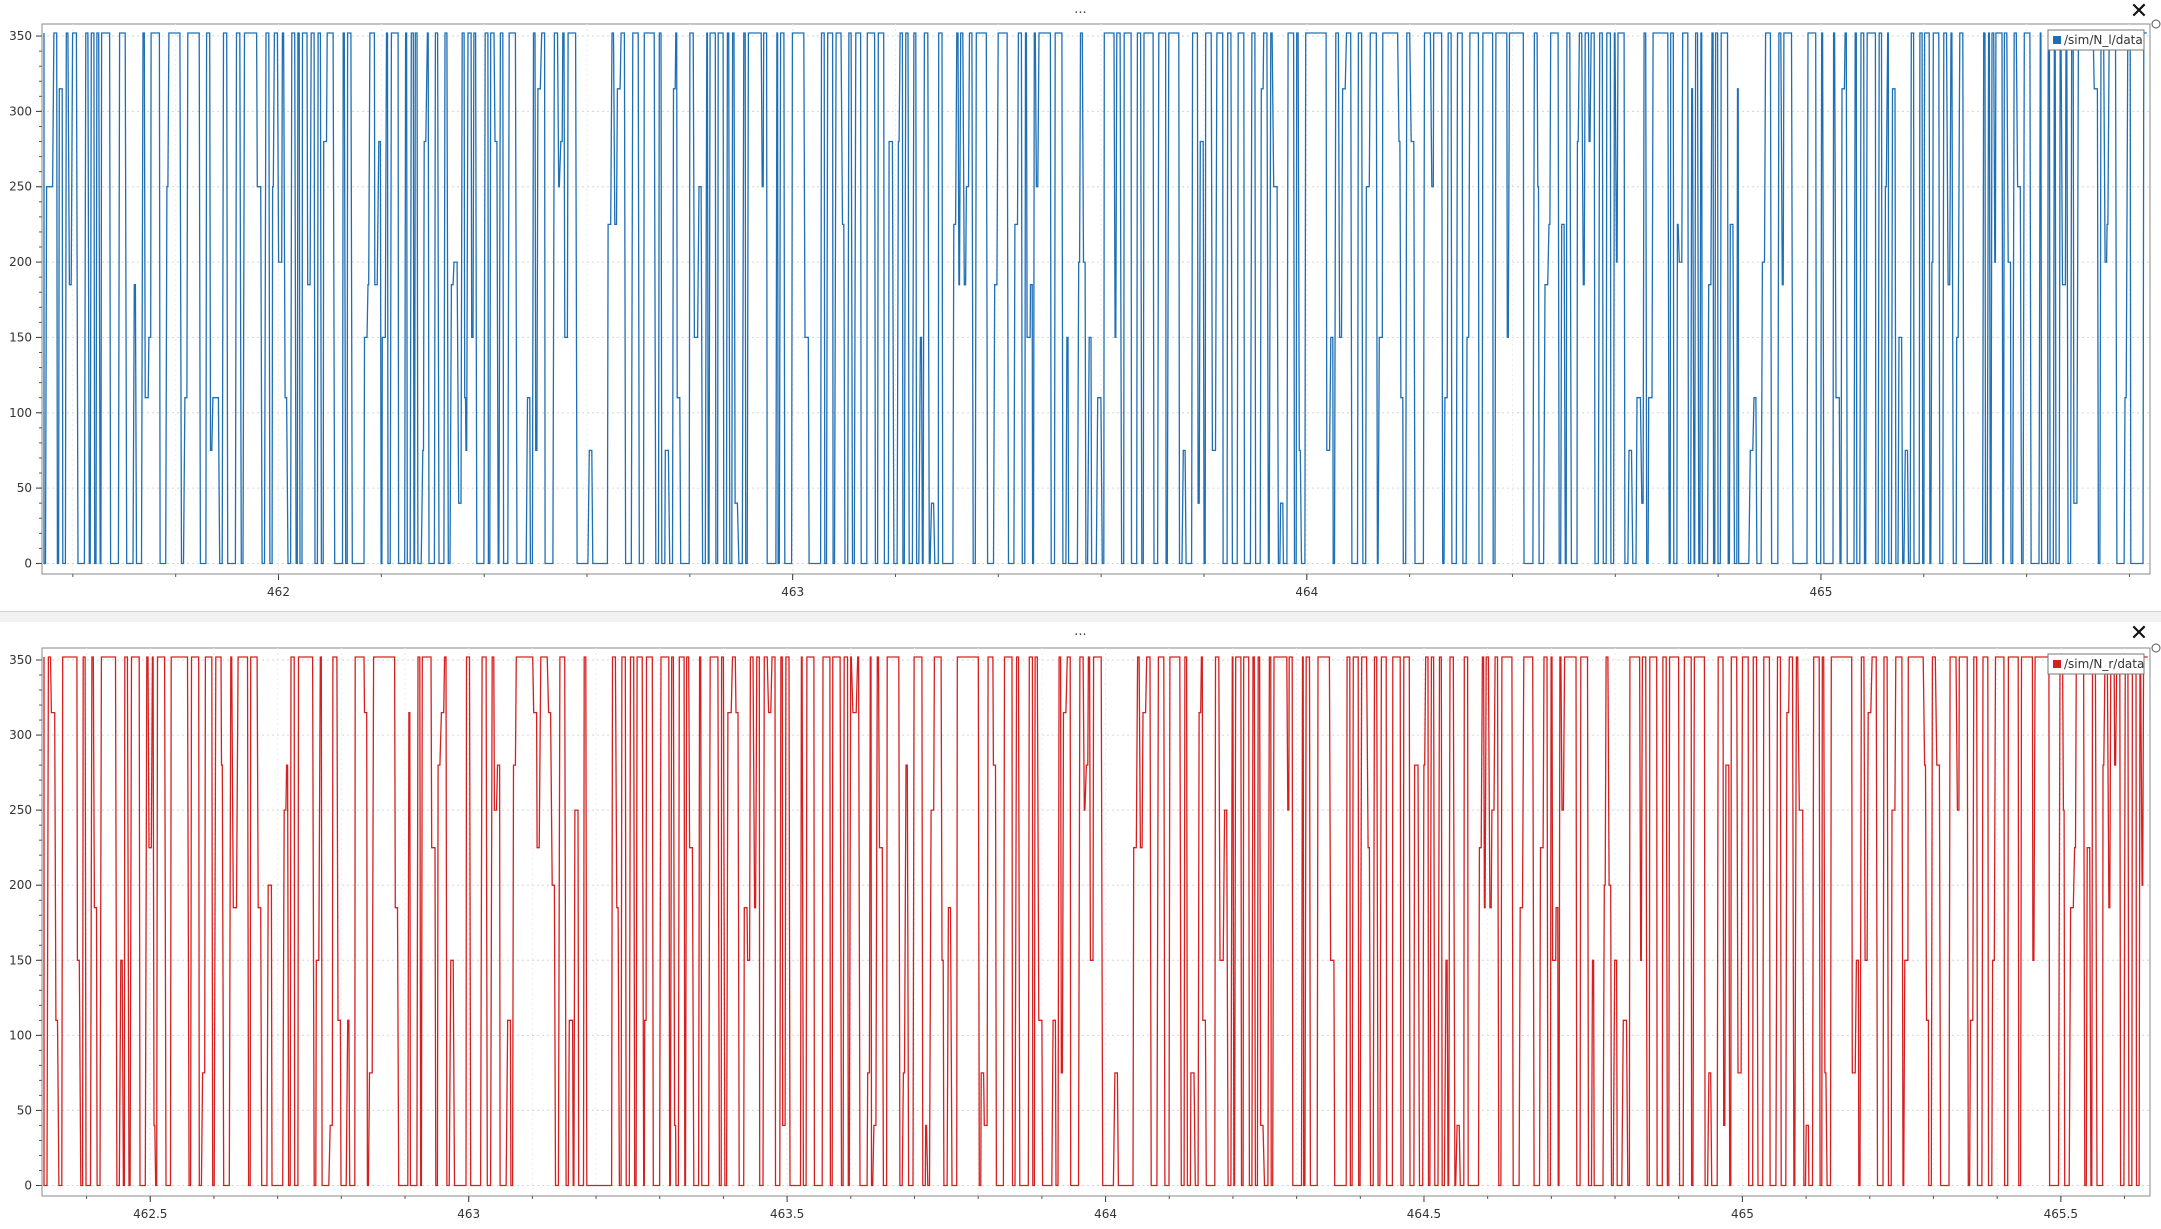 The height and width of the screenshot is (1229, 2161). What do you see at coordinates (1424, 1214) in the screenshot?
I see `x-tick-label: 464.5` at bounding box center [1424, 1214].